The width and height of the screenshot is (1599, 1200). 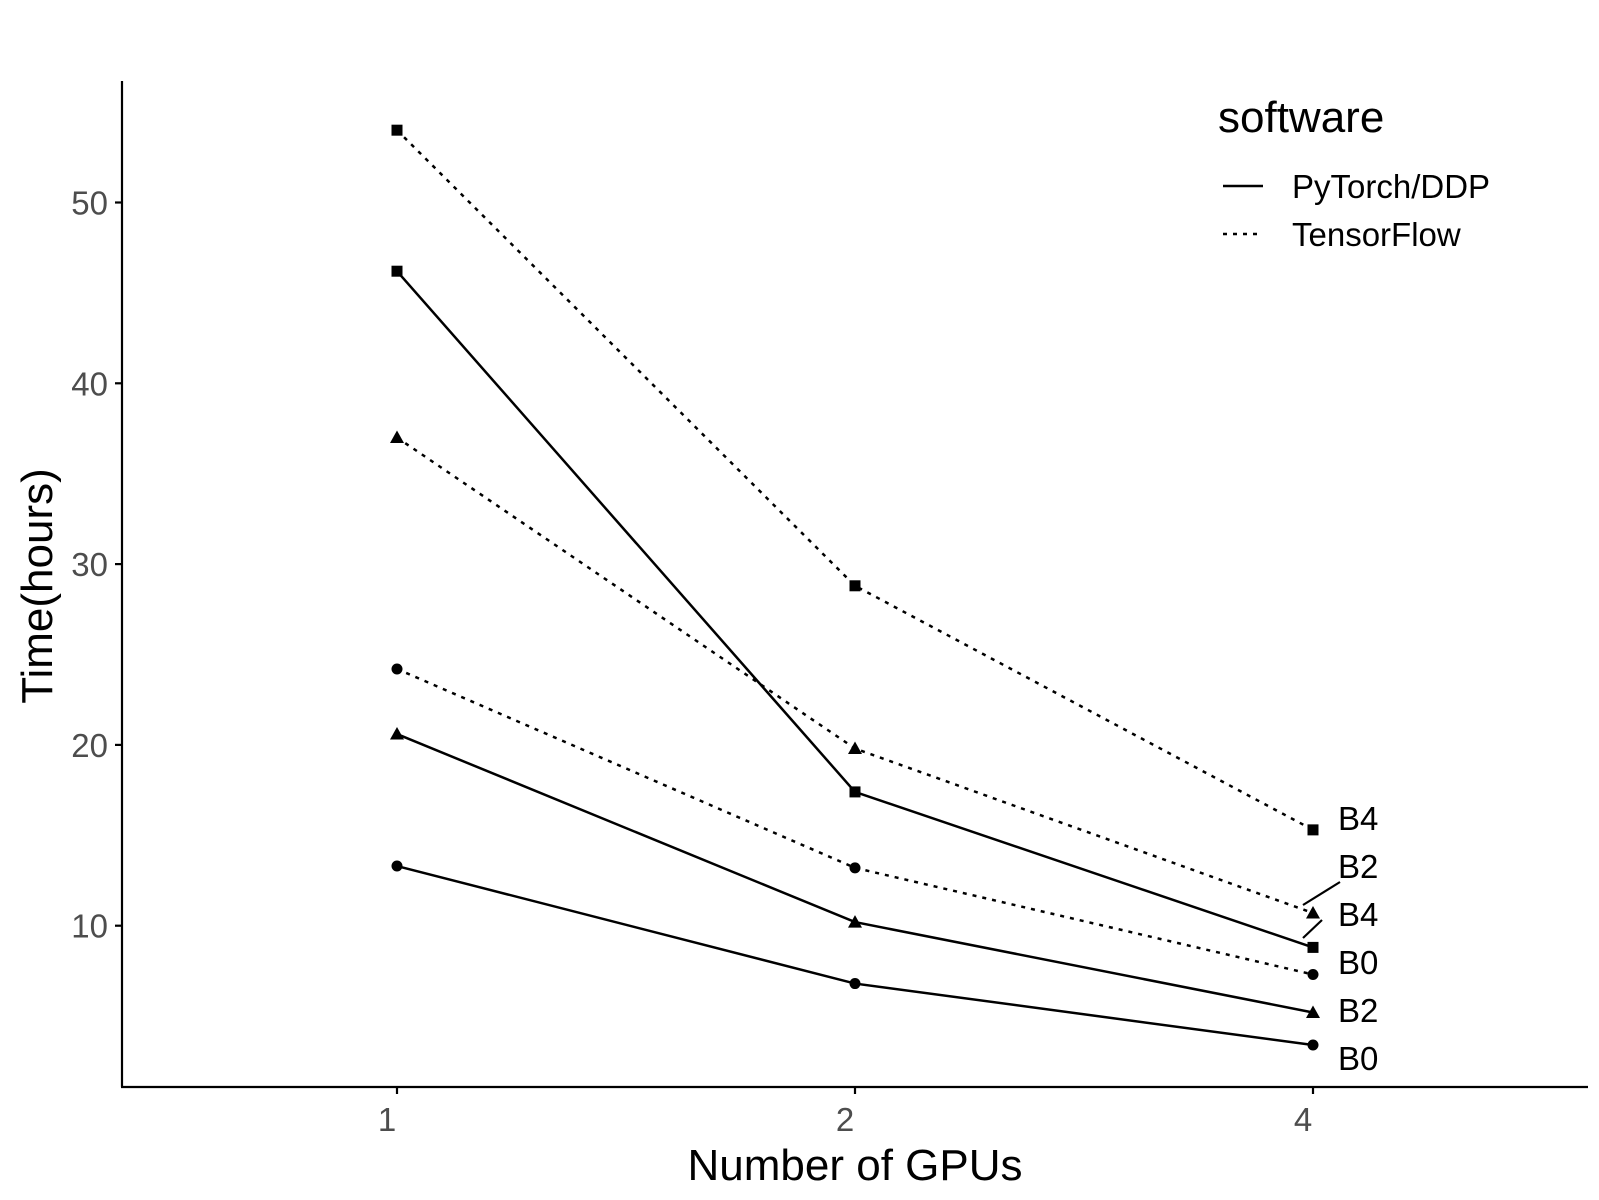 What do you see at coordinates (855, 955) in the screenshot?
I see `series-line-b0-pytorch` at bounding box center [855, 955].